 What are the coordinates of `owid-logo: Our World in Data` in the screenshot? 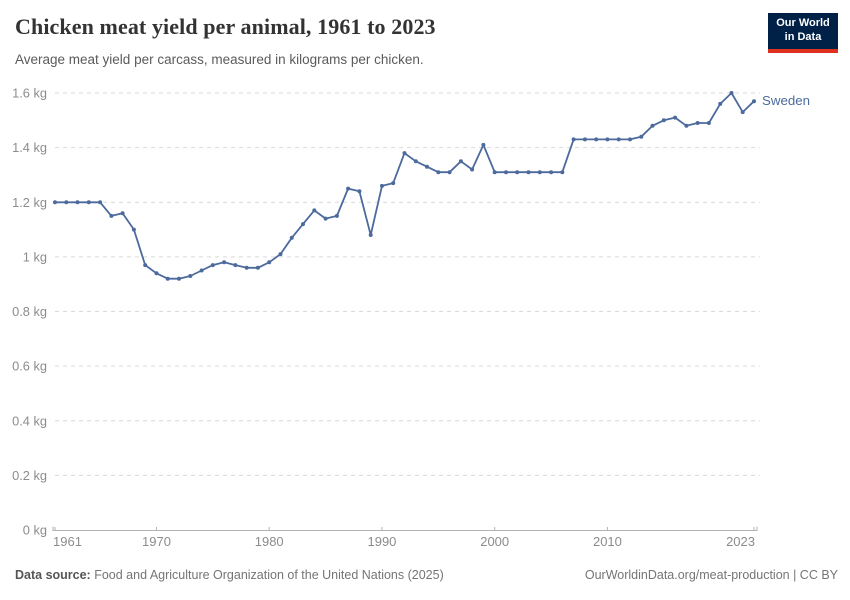 It's located at (803, 33).